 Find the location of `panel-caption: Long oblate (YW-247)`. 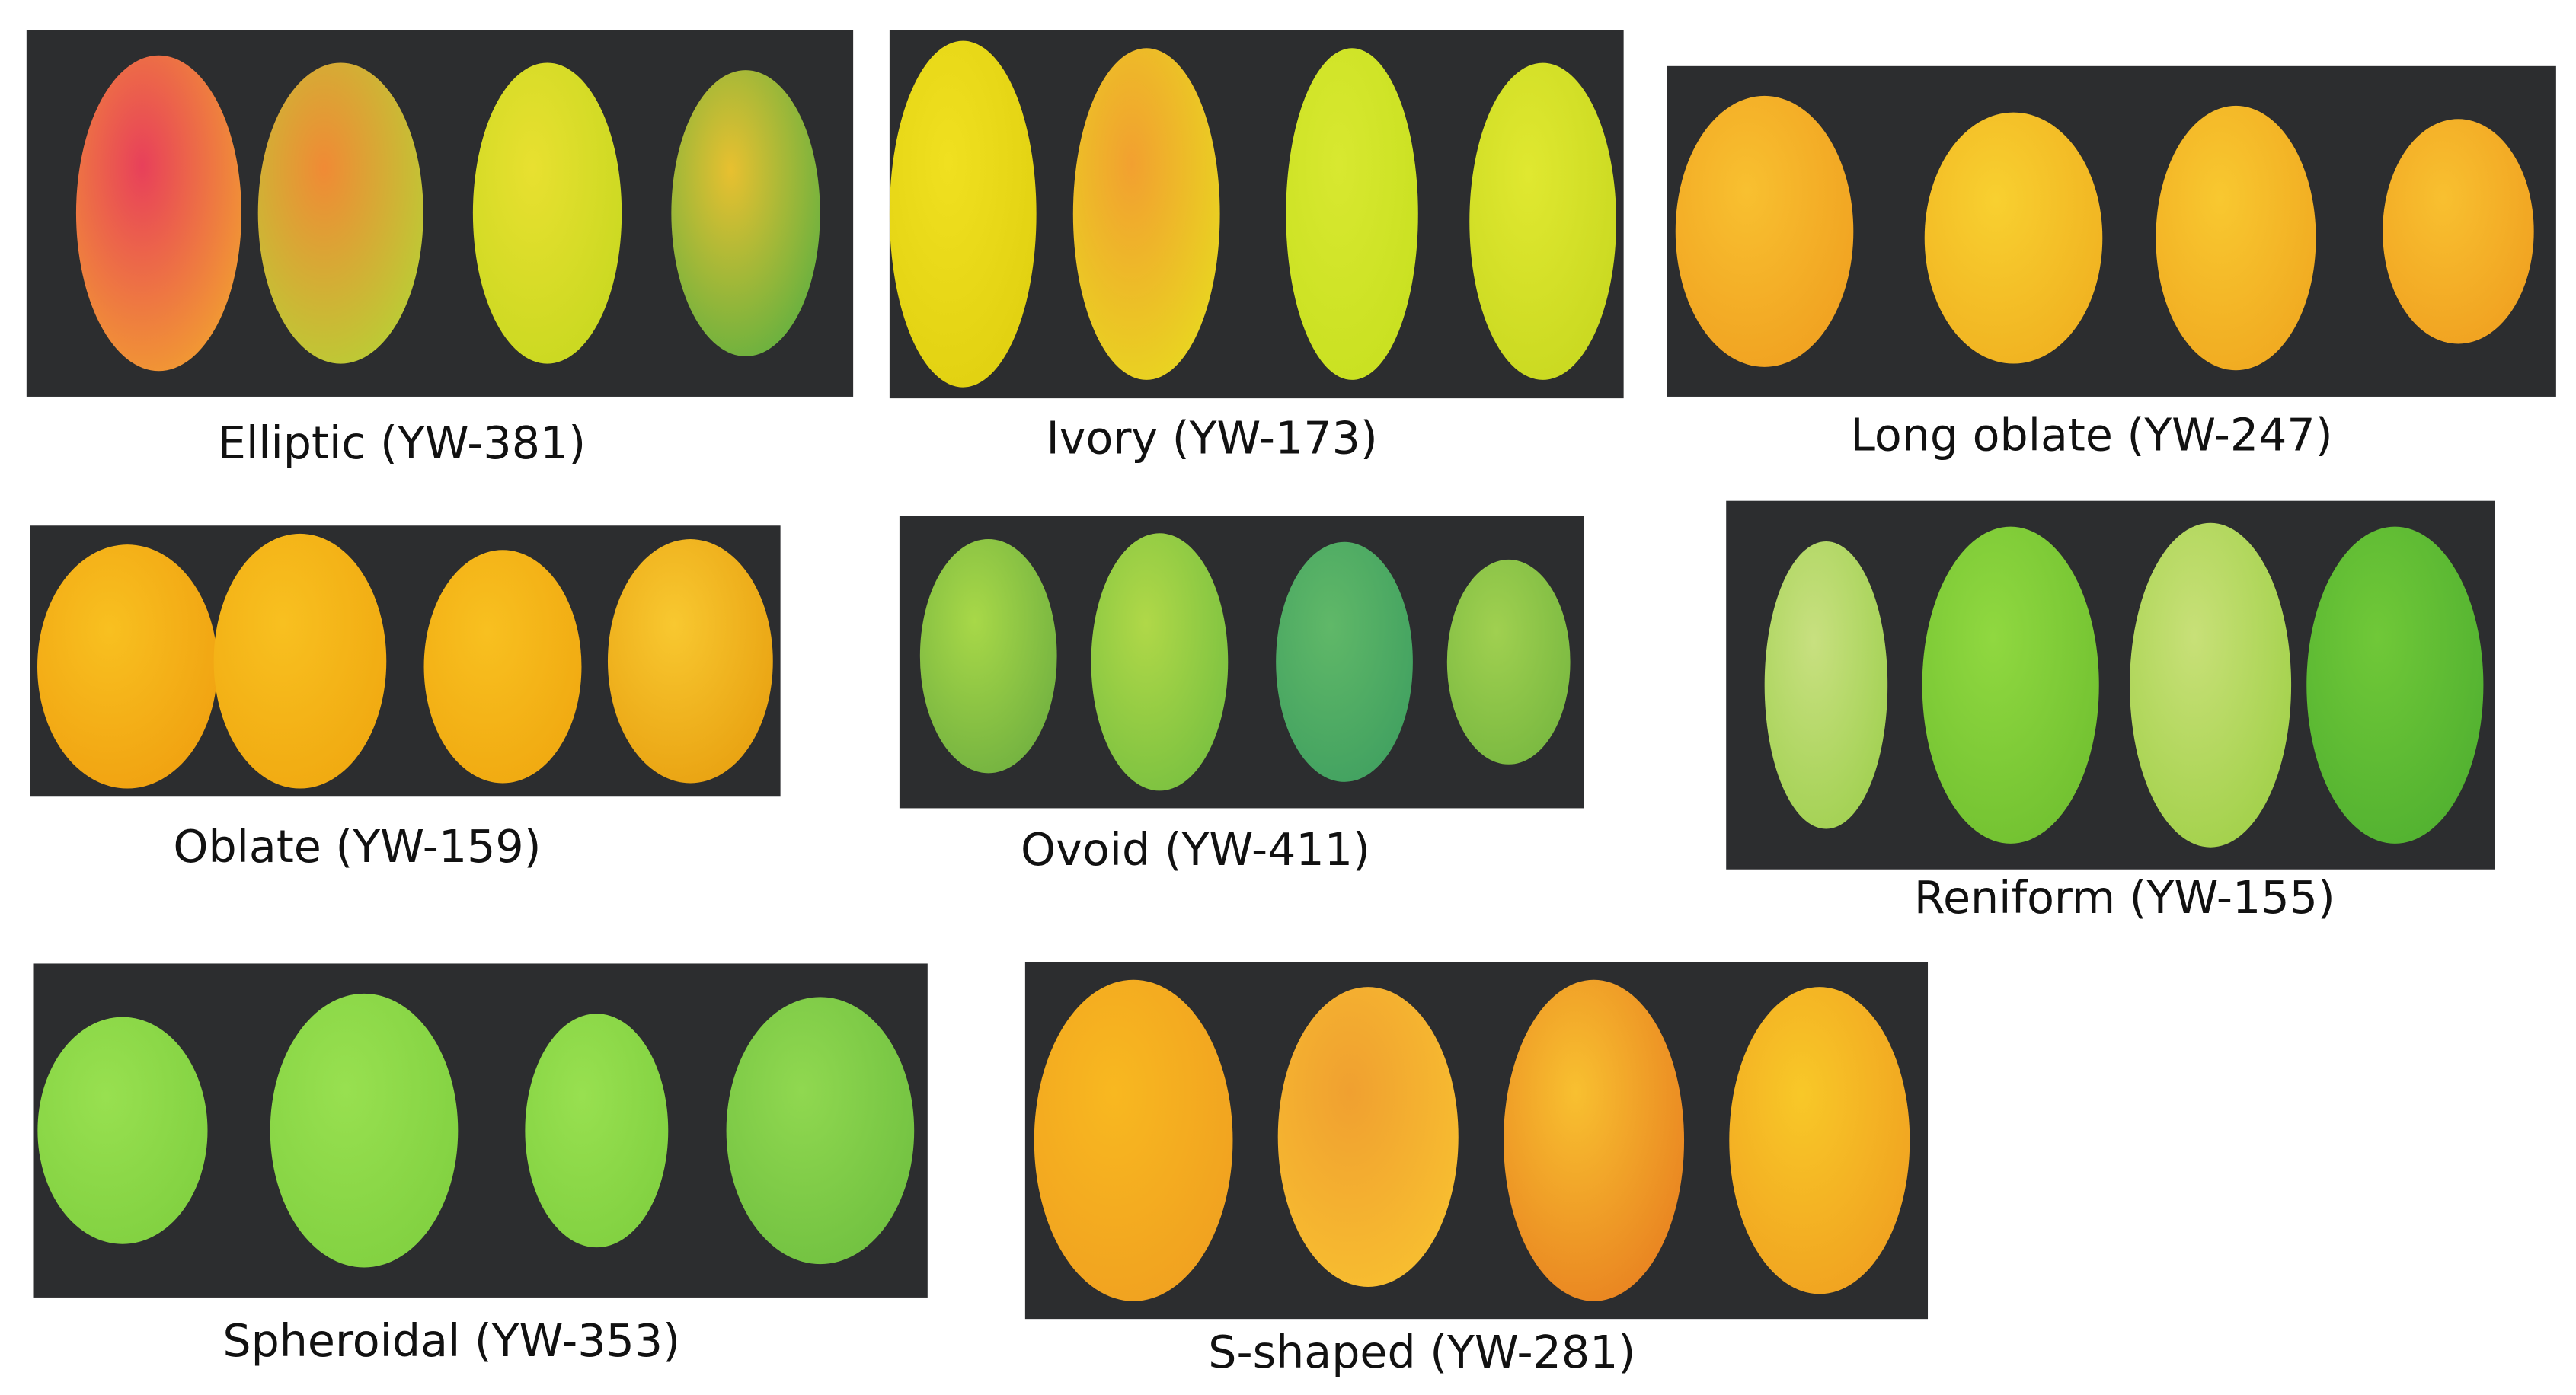

panel-caption: Long oblate (YW-247) is located at coordinates (2091, 435).